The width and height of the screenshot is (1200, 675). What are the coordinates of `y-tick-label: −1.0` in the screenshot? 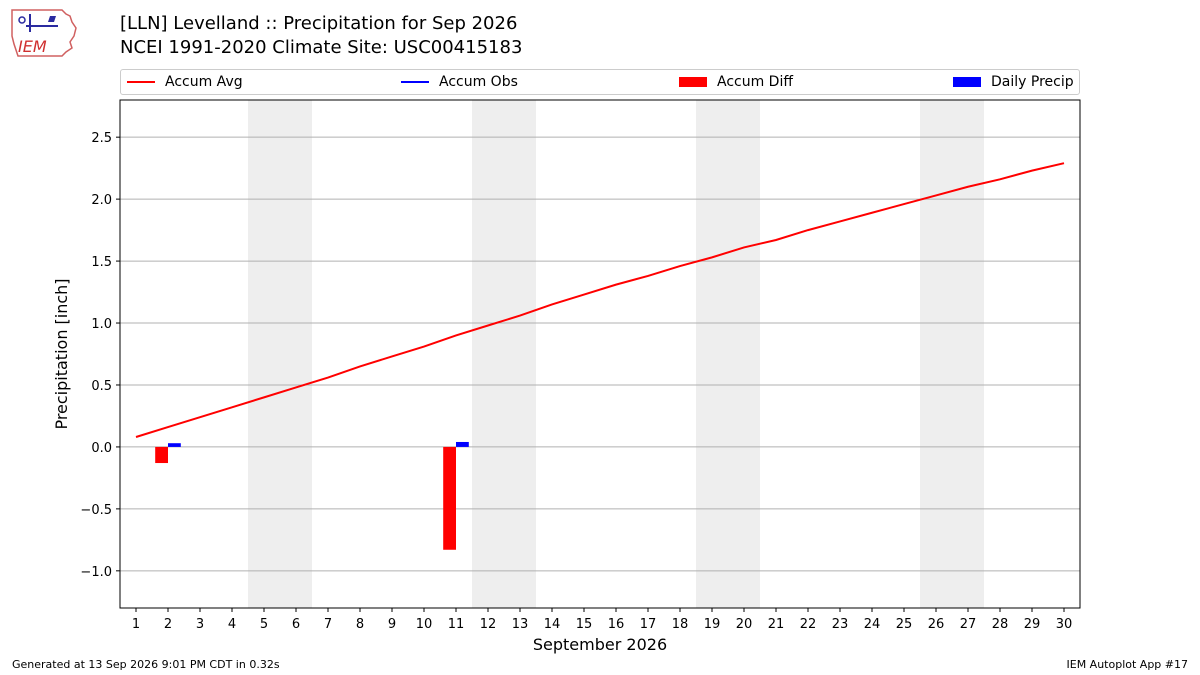 It's located at (96, 572).